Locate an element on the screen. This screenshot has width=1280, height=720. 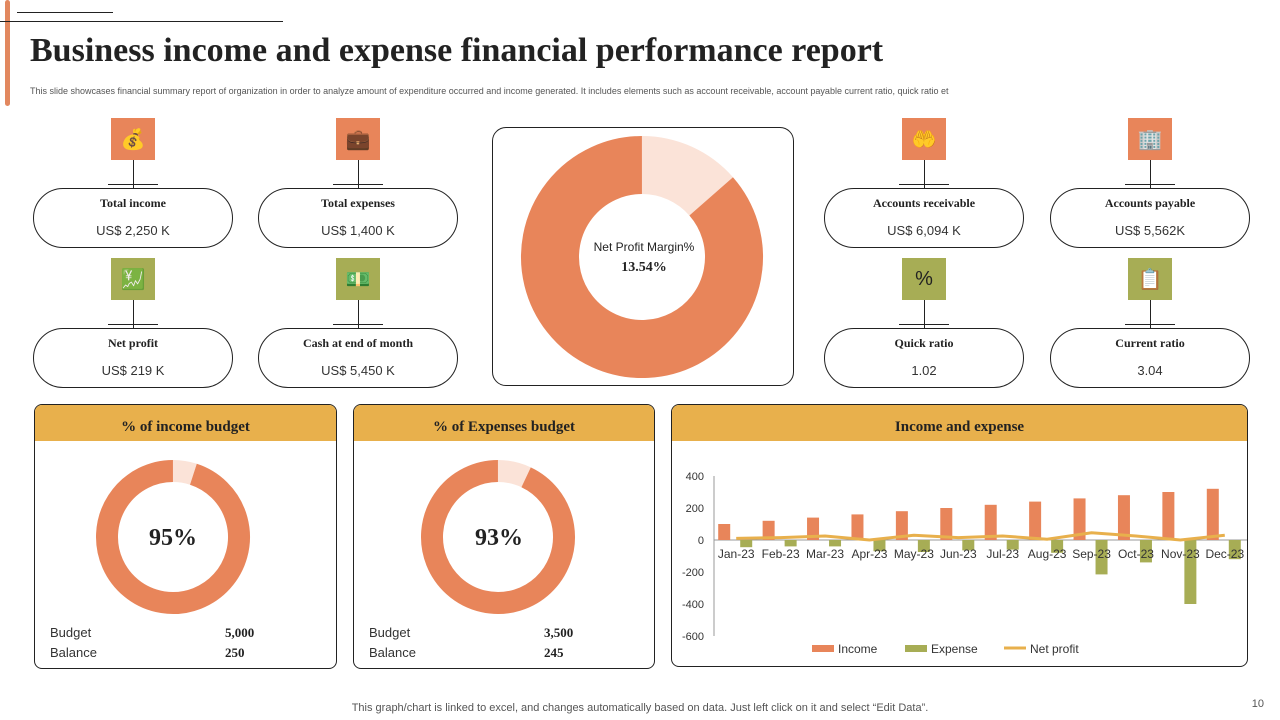
cash-icon: 💵 is located at coordinates (358, 279).